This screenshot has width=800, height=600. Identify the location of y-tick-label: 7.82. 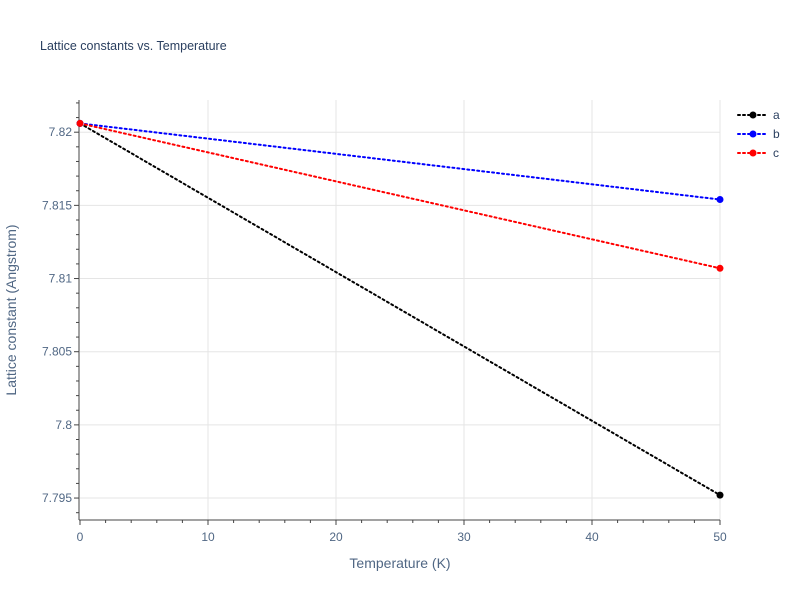
(61, 132).